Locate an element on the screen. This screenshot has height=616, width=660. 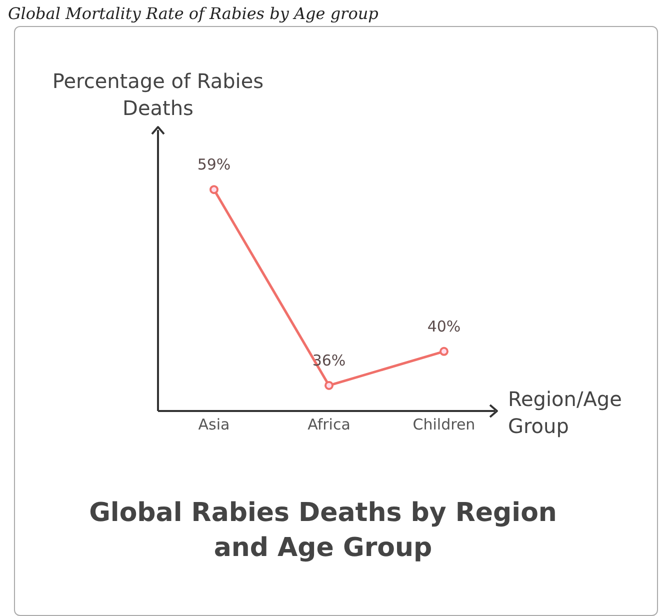
x-tick-label: Africa is located at coordinates (329, 425).